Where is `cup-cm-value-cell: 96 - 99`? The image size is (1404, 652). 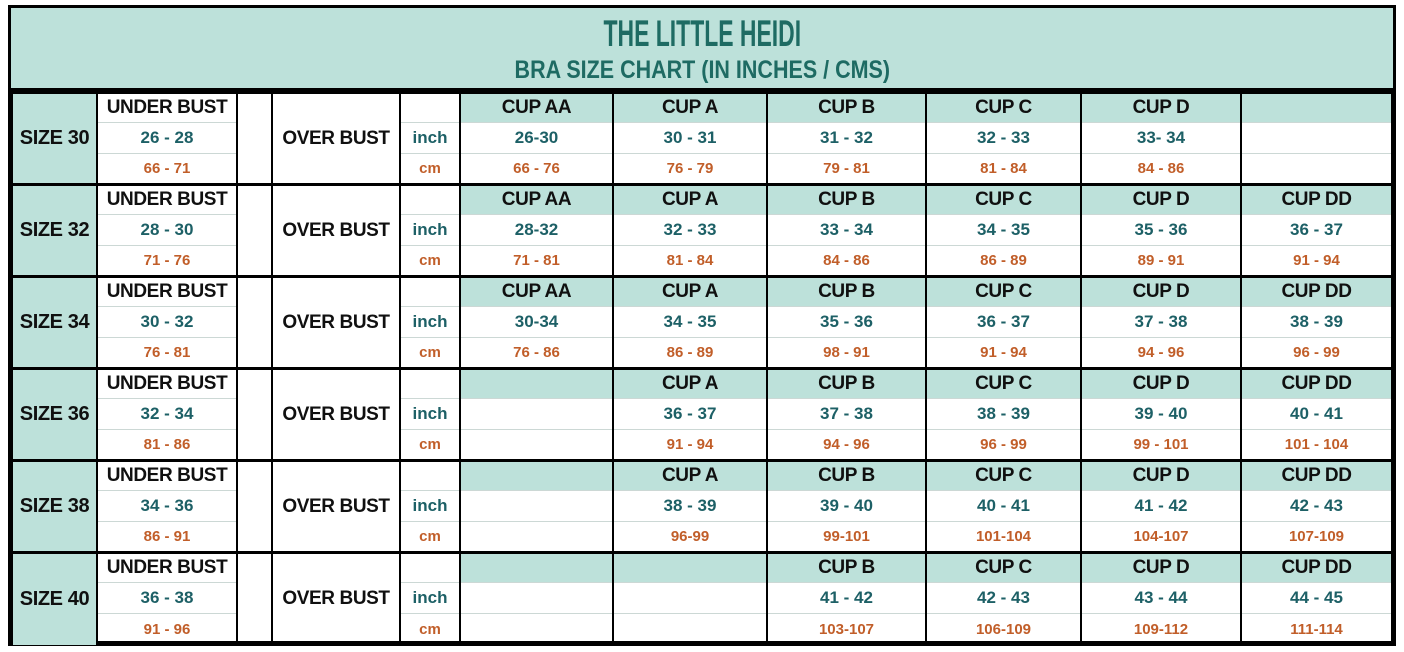 cup-cm-value-cell: 96 - 99 is located at coordinates (1003, 445).